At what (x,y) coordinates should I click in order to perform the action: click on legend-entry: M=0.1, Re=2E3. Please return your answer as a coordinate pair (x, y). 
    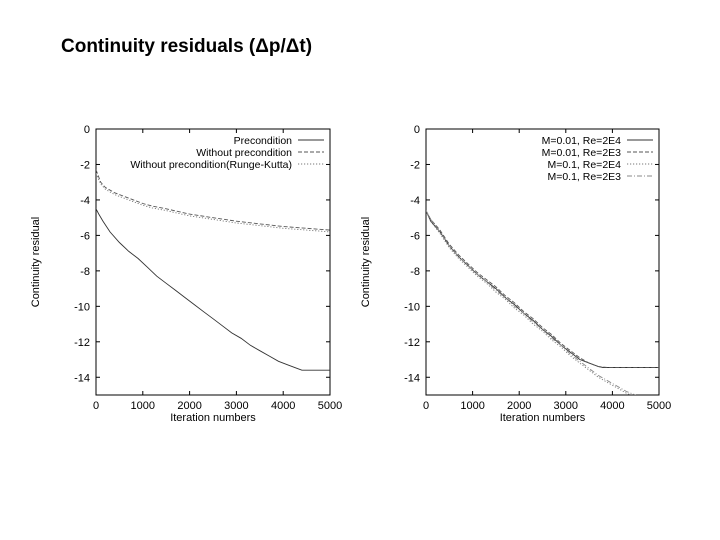
    Looking at the image, I should click on (584, 177).